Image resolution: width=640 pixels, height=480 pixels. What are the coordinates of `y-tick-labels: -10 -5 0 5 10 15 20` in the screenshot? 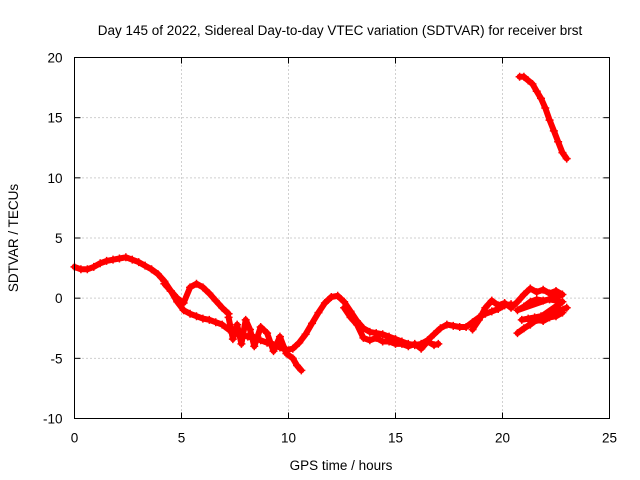 It's located at (53, 239).